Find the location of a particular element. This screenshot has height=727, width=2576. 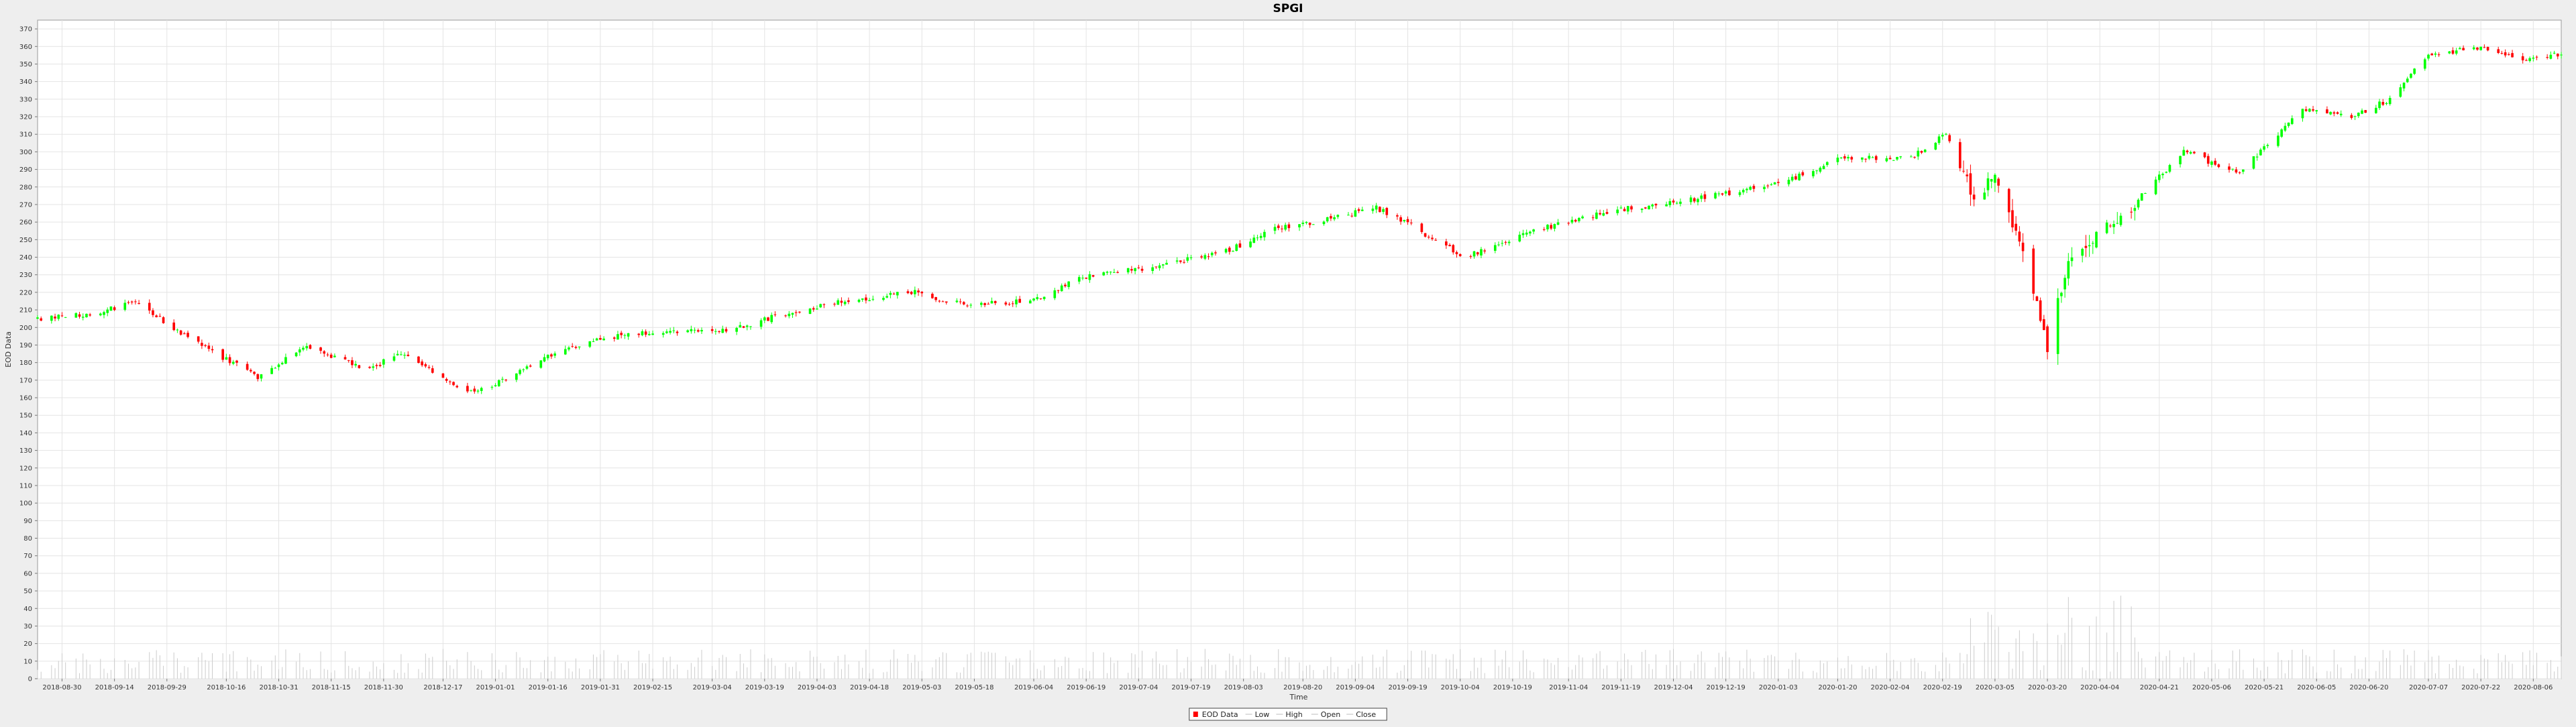

x-tick-label: 2020-04-21 is located at coordinates (2159, 687).